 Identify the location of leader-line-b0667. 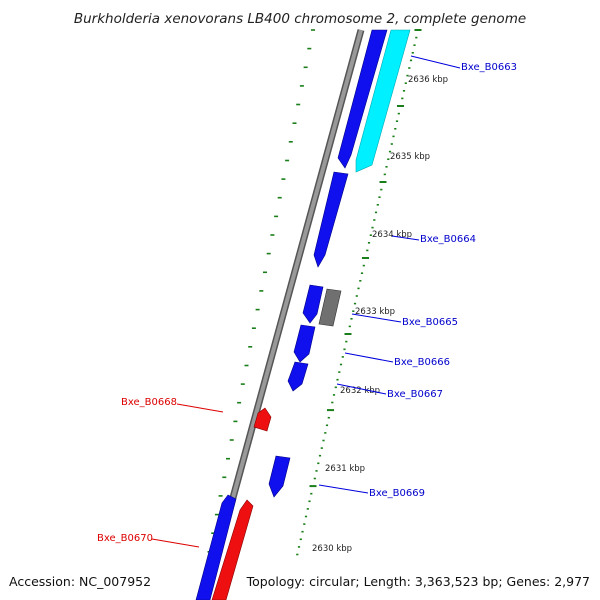
(361, 389).